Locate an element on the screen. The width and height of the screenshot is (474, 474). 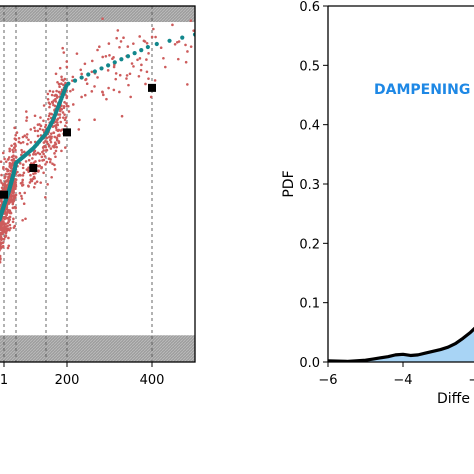
y-tick-label: 0.3 is located at coordinates (309, 185).